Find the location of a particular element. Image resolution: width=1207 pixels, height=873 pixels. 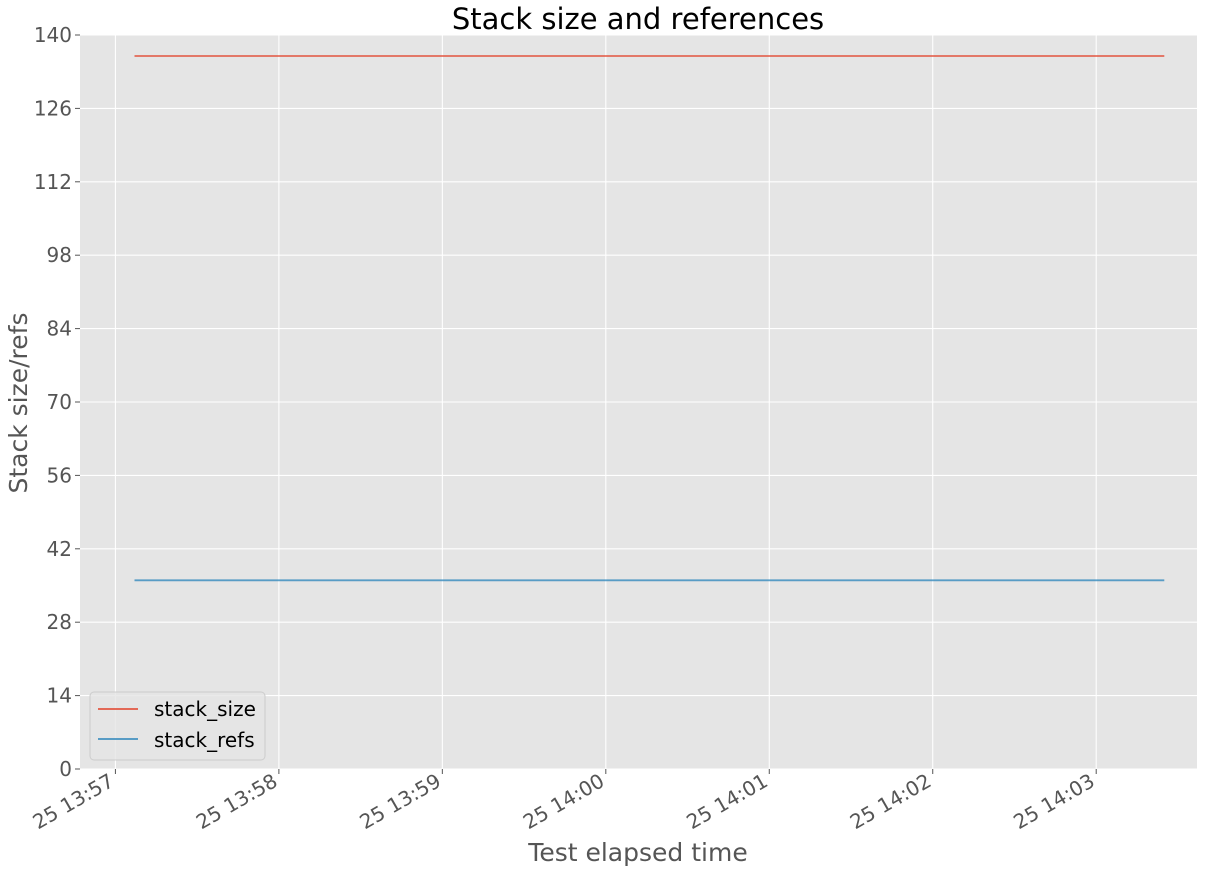

y-tick-label: 0 is located at coordinates (65, 769).